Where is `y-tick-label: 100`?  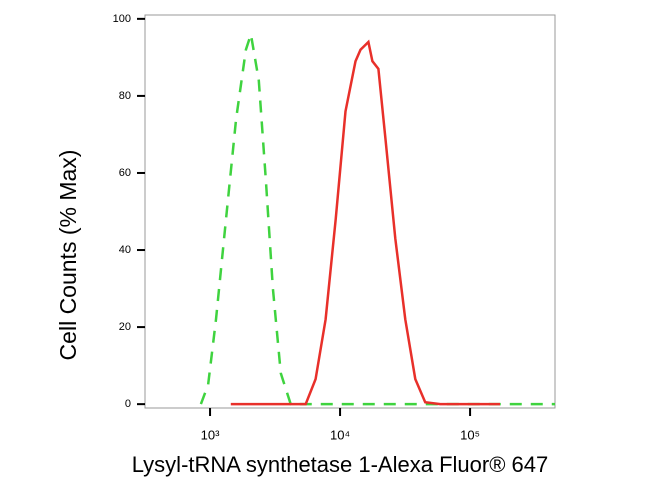
y-tick-label: 100 is located at coordinates (122, 19).